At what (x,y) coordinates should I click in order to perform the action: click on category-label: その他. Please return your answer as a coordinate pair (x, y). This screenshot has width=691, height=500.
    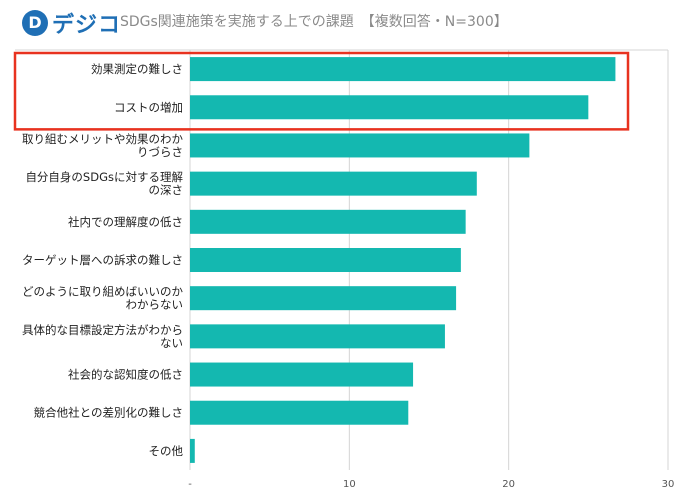
    Looking at the image, I should click on (166, 451).